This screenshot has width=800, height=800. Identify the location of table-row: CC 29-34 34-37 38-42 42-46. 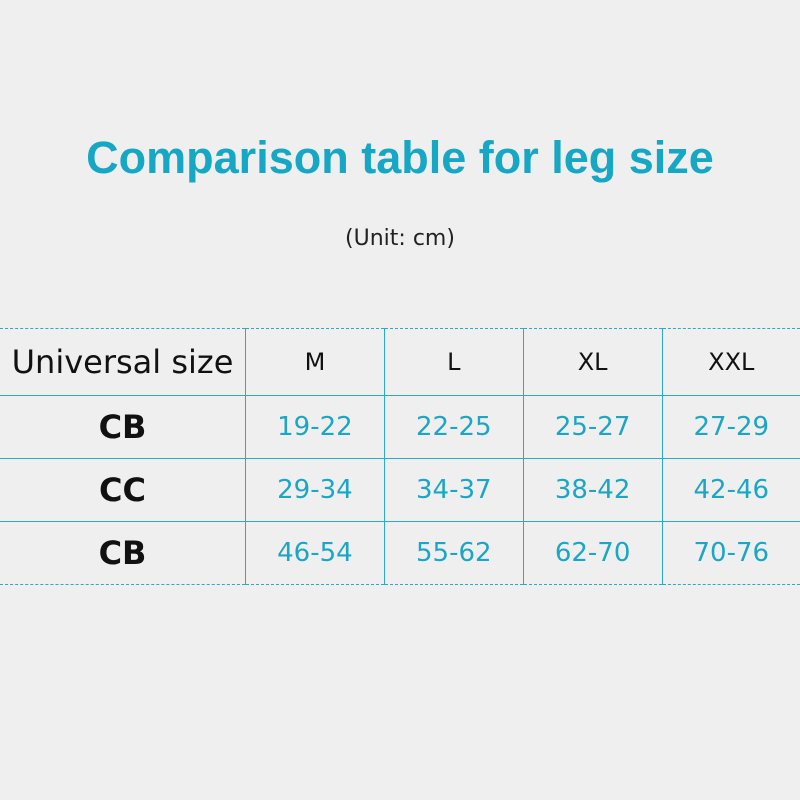
(400, 490).